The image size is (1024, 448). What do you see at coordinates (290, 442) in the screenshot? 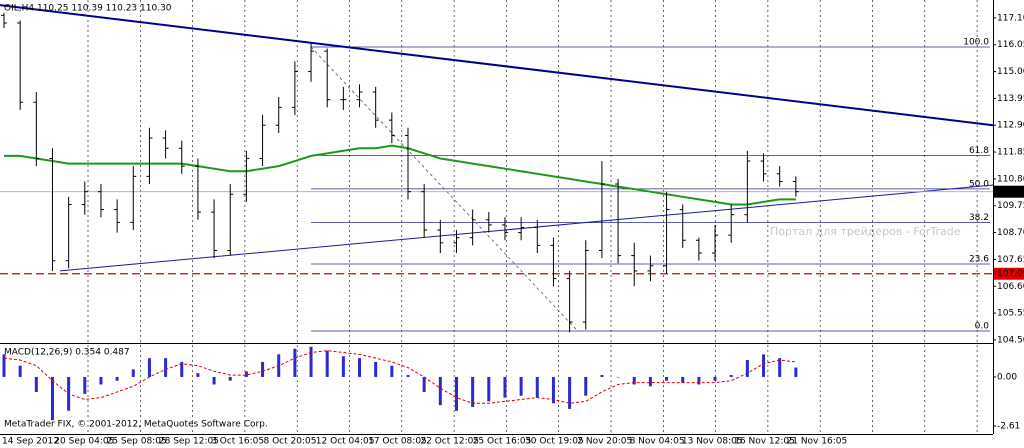
I see `x-tick-label: 8 Oct 20:05` at bounding box center [290, 442].